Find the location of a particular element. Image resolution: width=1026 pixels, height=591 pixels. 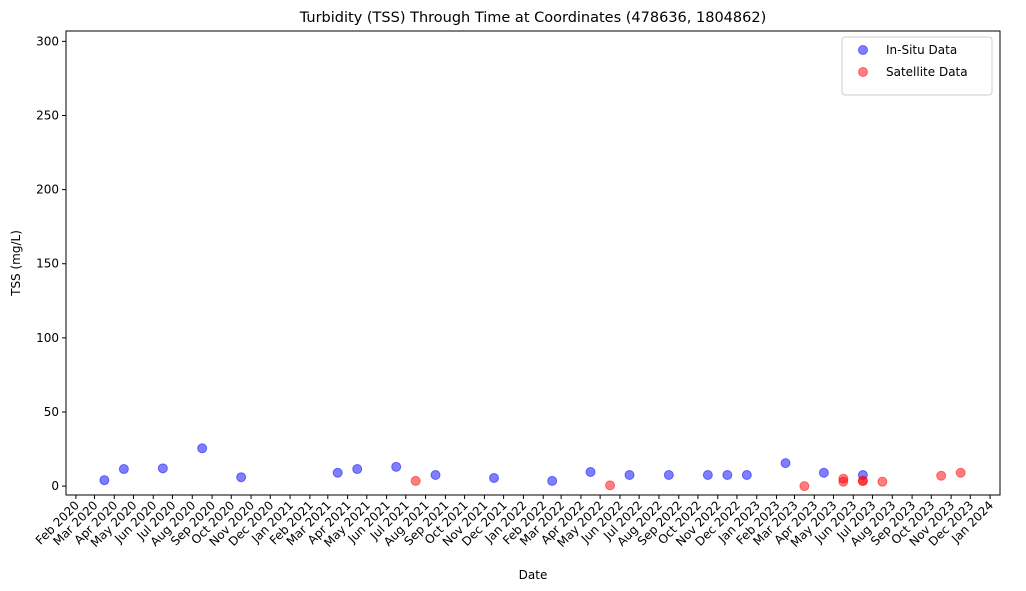

y-tick-label: 200 is located at coordinates (47, 190).